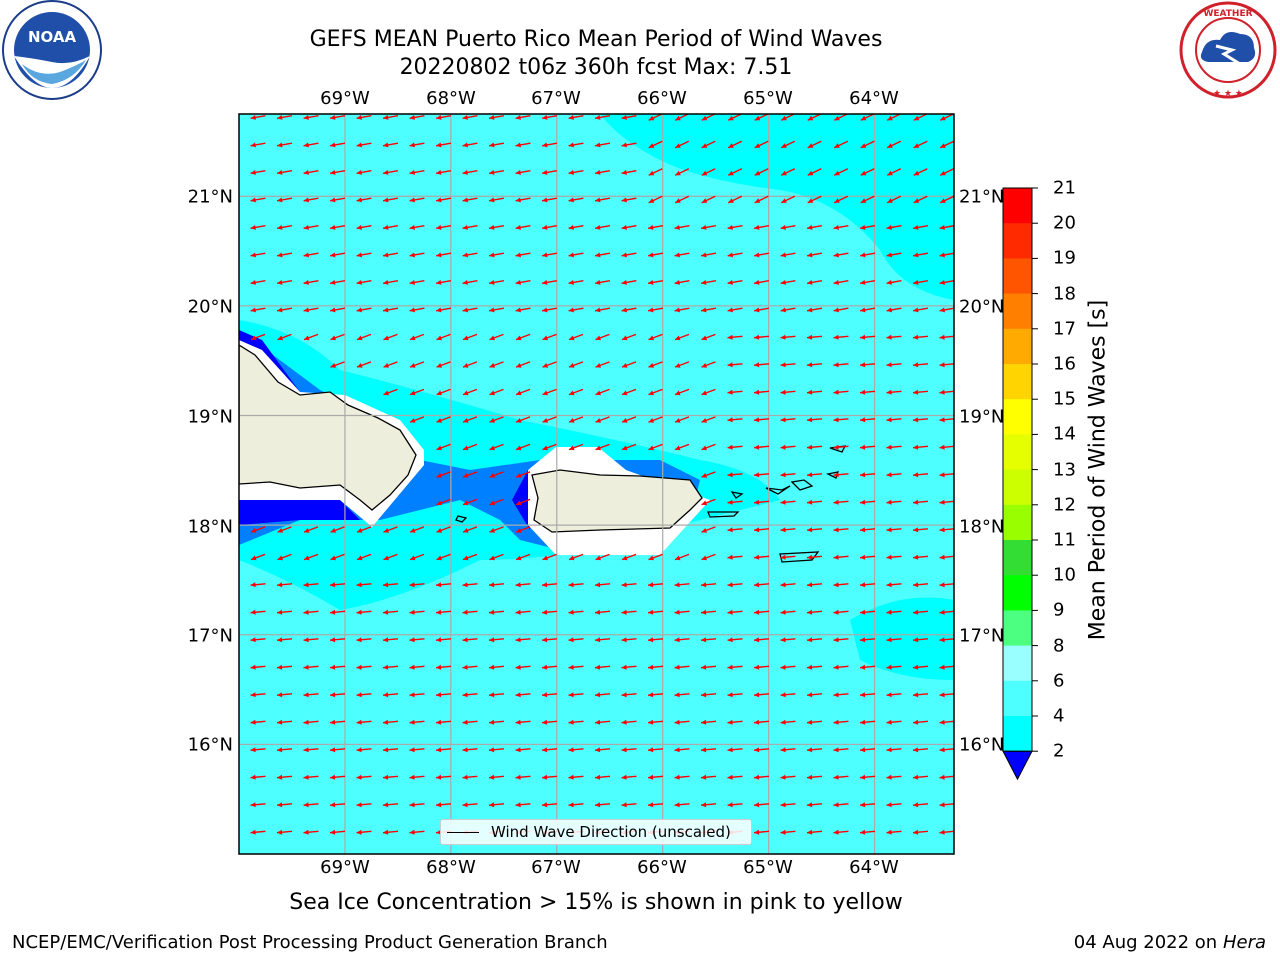  I want to click on colorbar-under-triangle, so click(1017, 765).